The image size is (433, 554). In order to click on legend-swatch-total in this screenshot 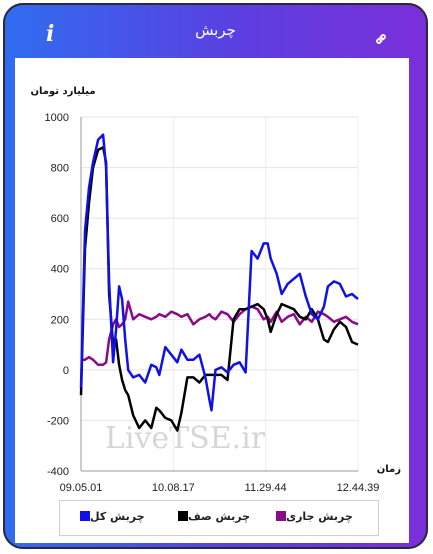, I will do `click(85, 516)`.